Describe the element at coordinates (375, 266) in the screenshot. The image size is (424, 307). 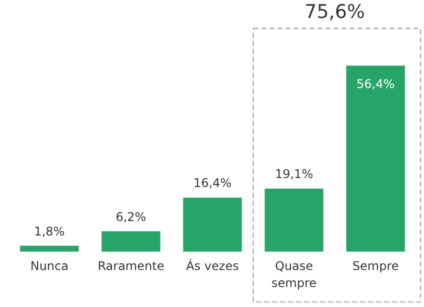
I see `x-tick-label: Sempre` at that location.